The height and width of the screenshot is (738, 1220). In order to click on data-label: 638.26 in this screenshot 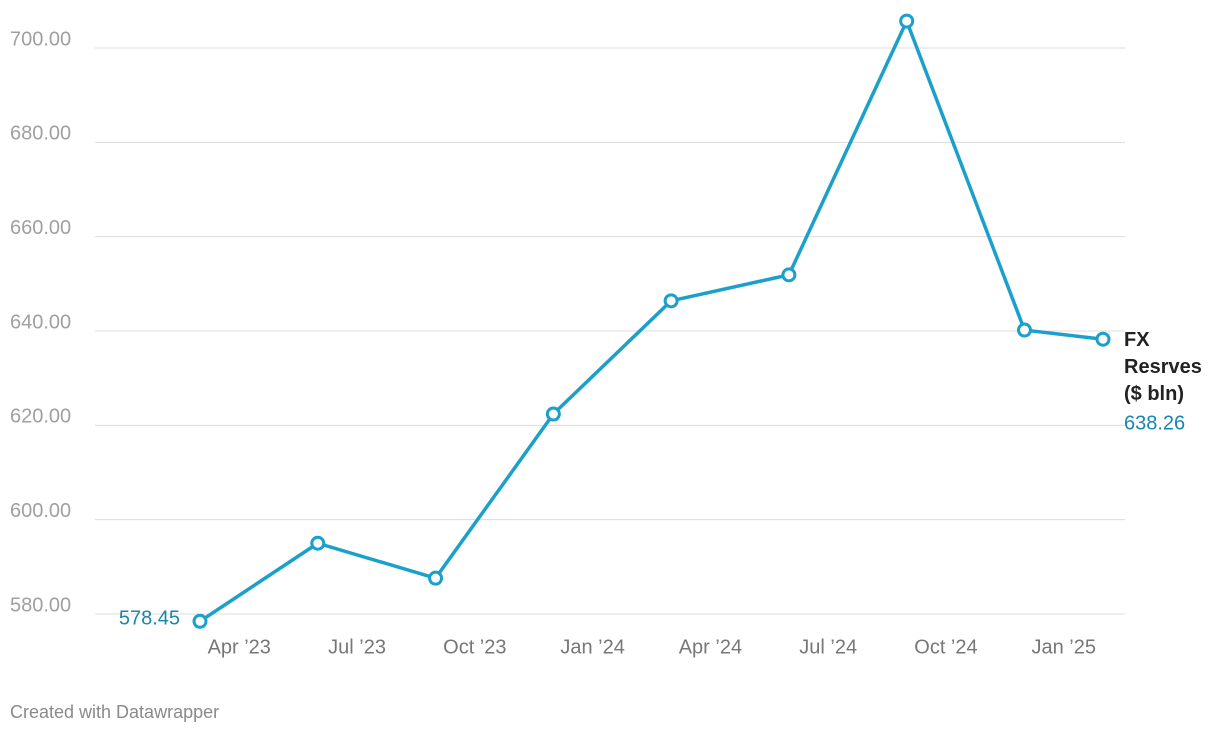, I will do `click(1154, 423)`.